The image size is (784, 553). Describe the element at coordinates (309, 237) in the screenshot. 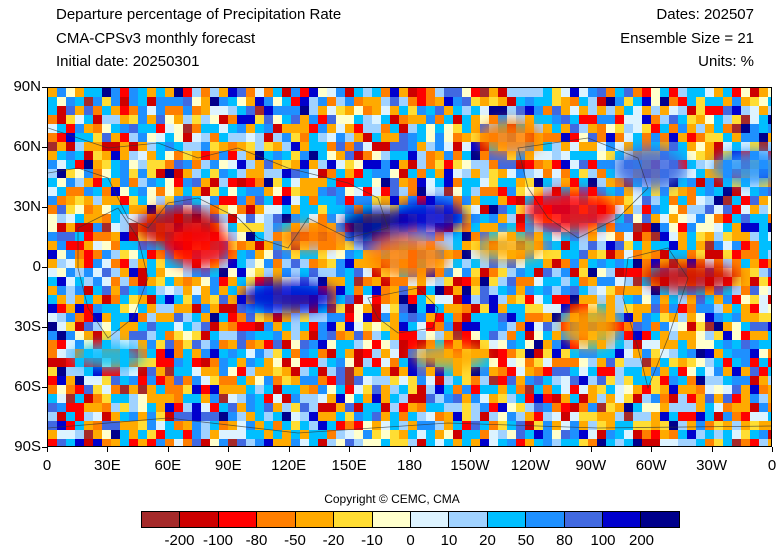

I see `anomaly-region` at that location.